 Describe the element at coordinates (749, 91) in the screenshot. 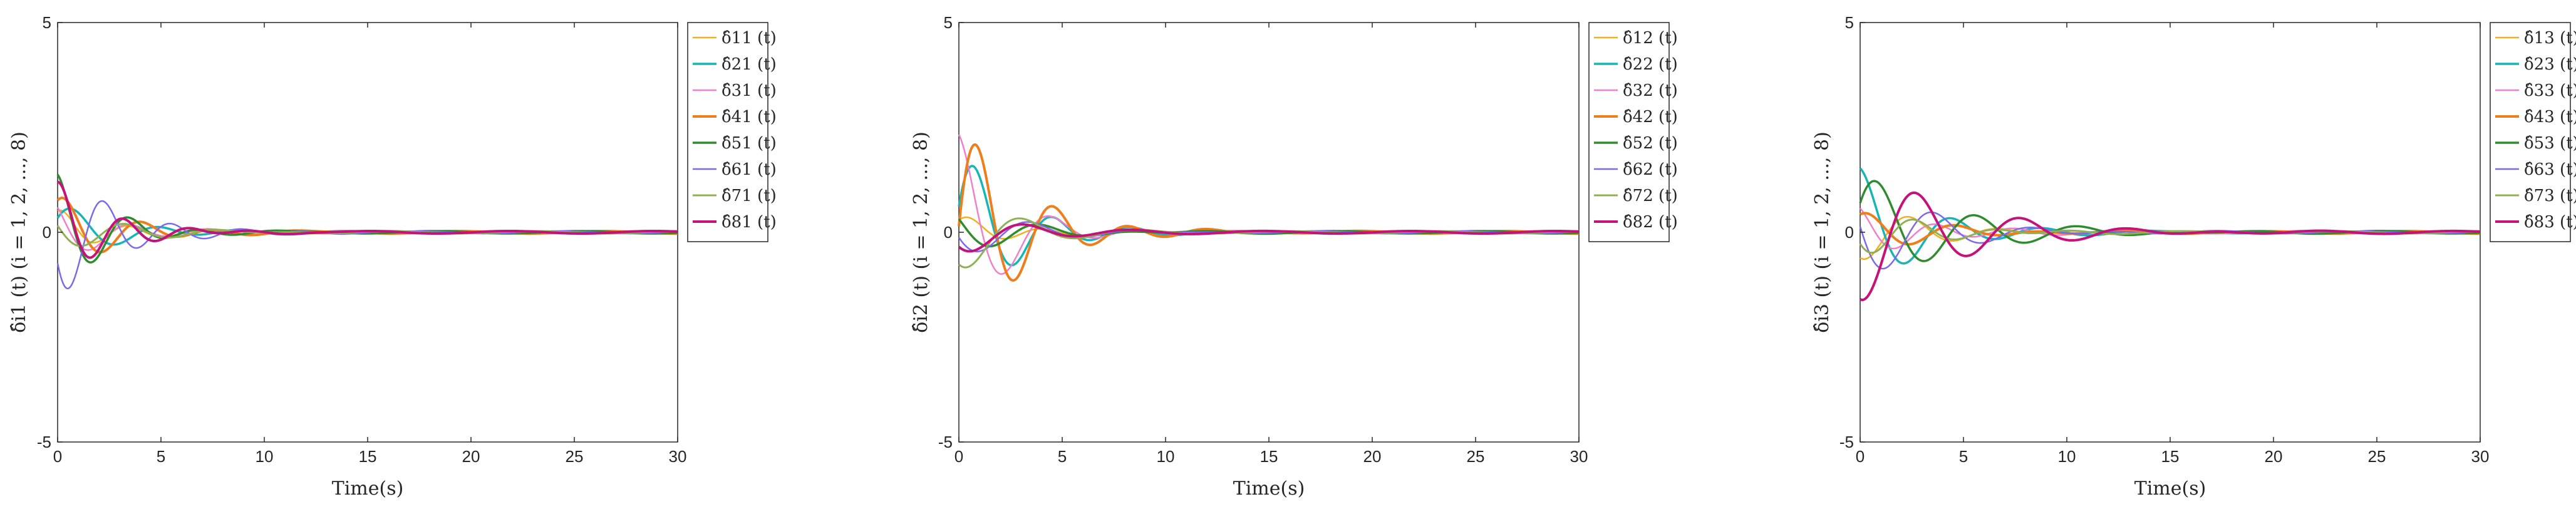

I see `legend-label-3: δ̂31 (t)` at that location.